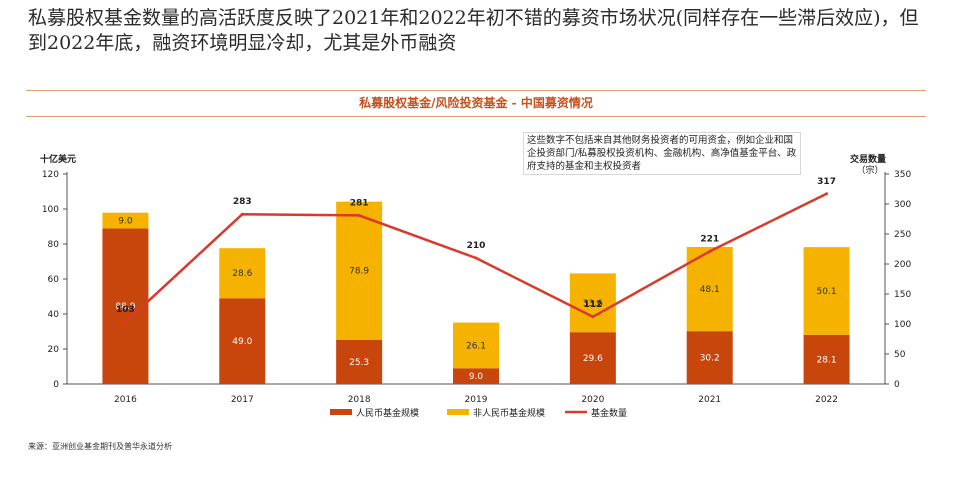  Describe the element at coordinates (54, 245) in the screenshot. I see `left-tick-label: 80` at that location.